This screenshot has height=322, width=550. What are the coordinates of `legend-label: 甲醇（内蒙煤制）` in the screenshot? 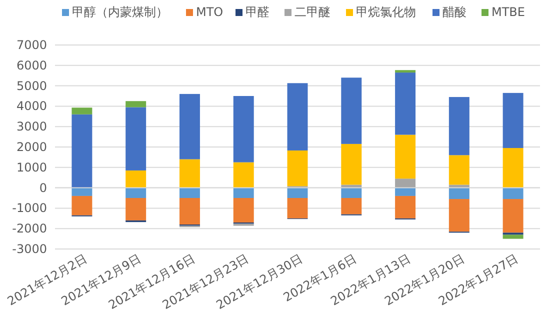 It's located at (120, 12).